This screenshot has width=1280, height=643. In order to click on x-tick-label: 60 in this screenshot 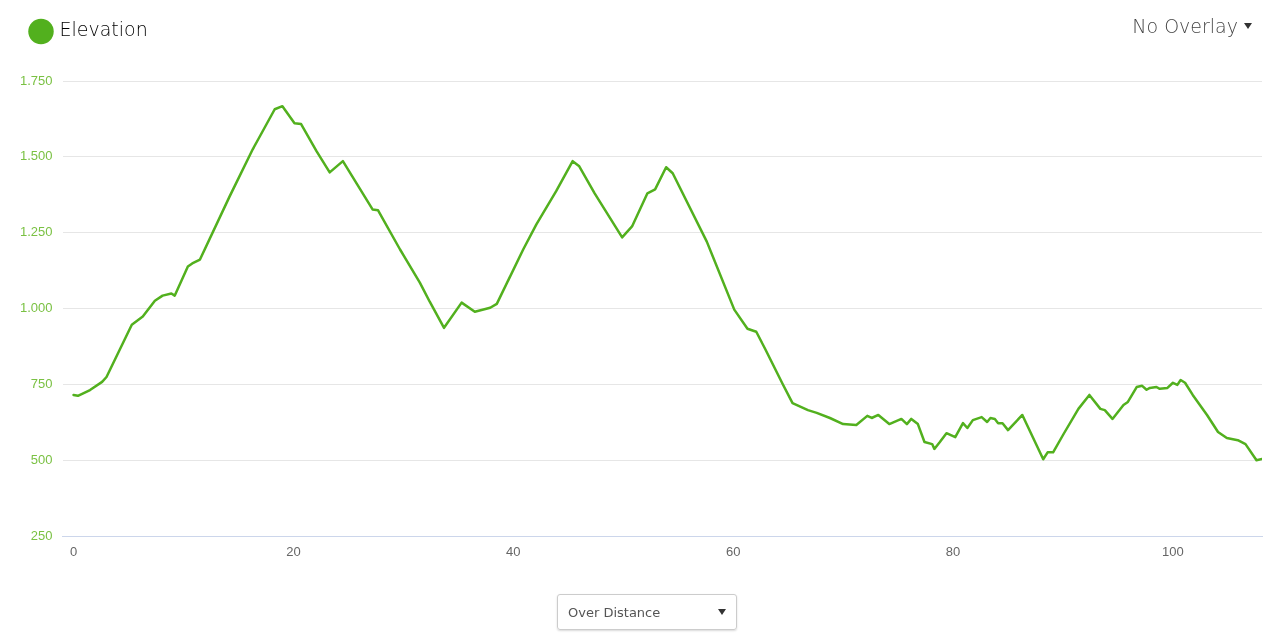, I will do `click(733, 551)`.